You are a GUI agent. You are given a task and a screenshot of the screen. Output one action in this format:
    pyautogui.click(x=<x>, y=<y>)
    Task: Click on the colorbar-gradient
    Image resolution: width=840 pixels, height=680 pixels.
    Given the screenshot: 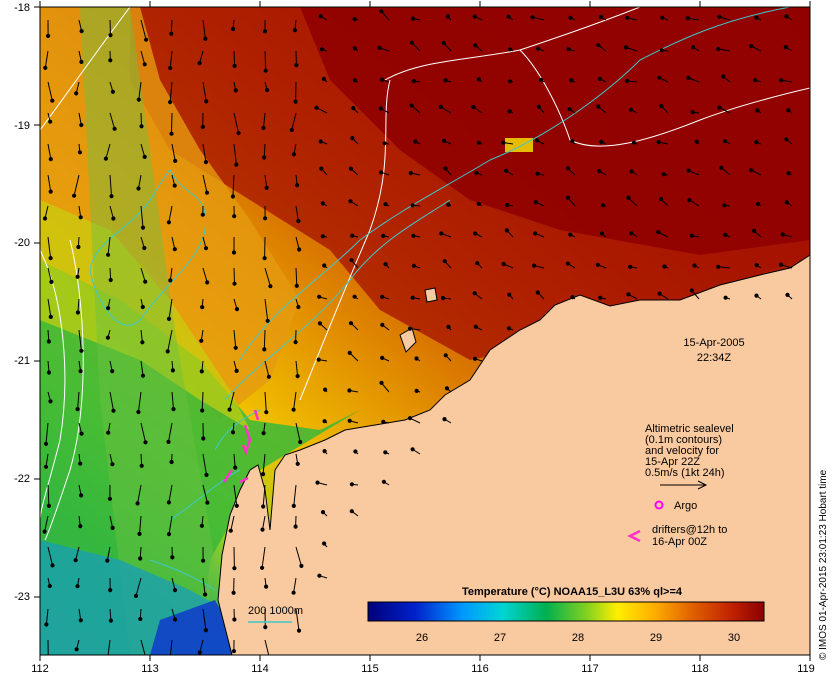 What is the action you would take?
    pyautogui.click(x=566, y=611)
    